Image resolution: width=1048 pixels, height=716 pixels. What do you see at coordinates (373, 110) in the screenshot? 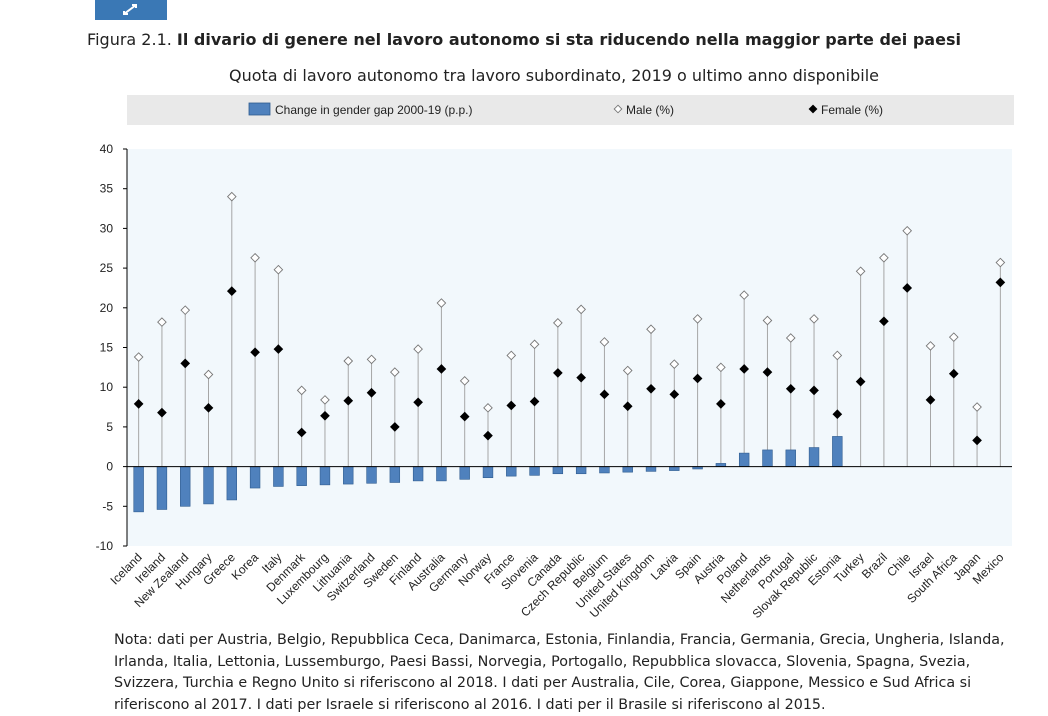
I see `legend-label-gap: Change in gender gap 2000-19 (p.p.)` at bounding box center [373, 110].